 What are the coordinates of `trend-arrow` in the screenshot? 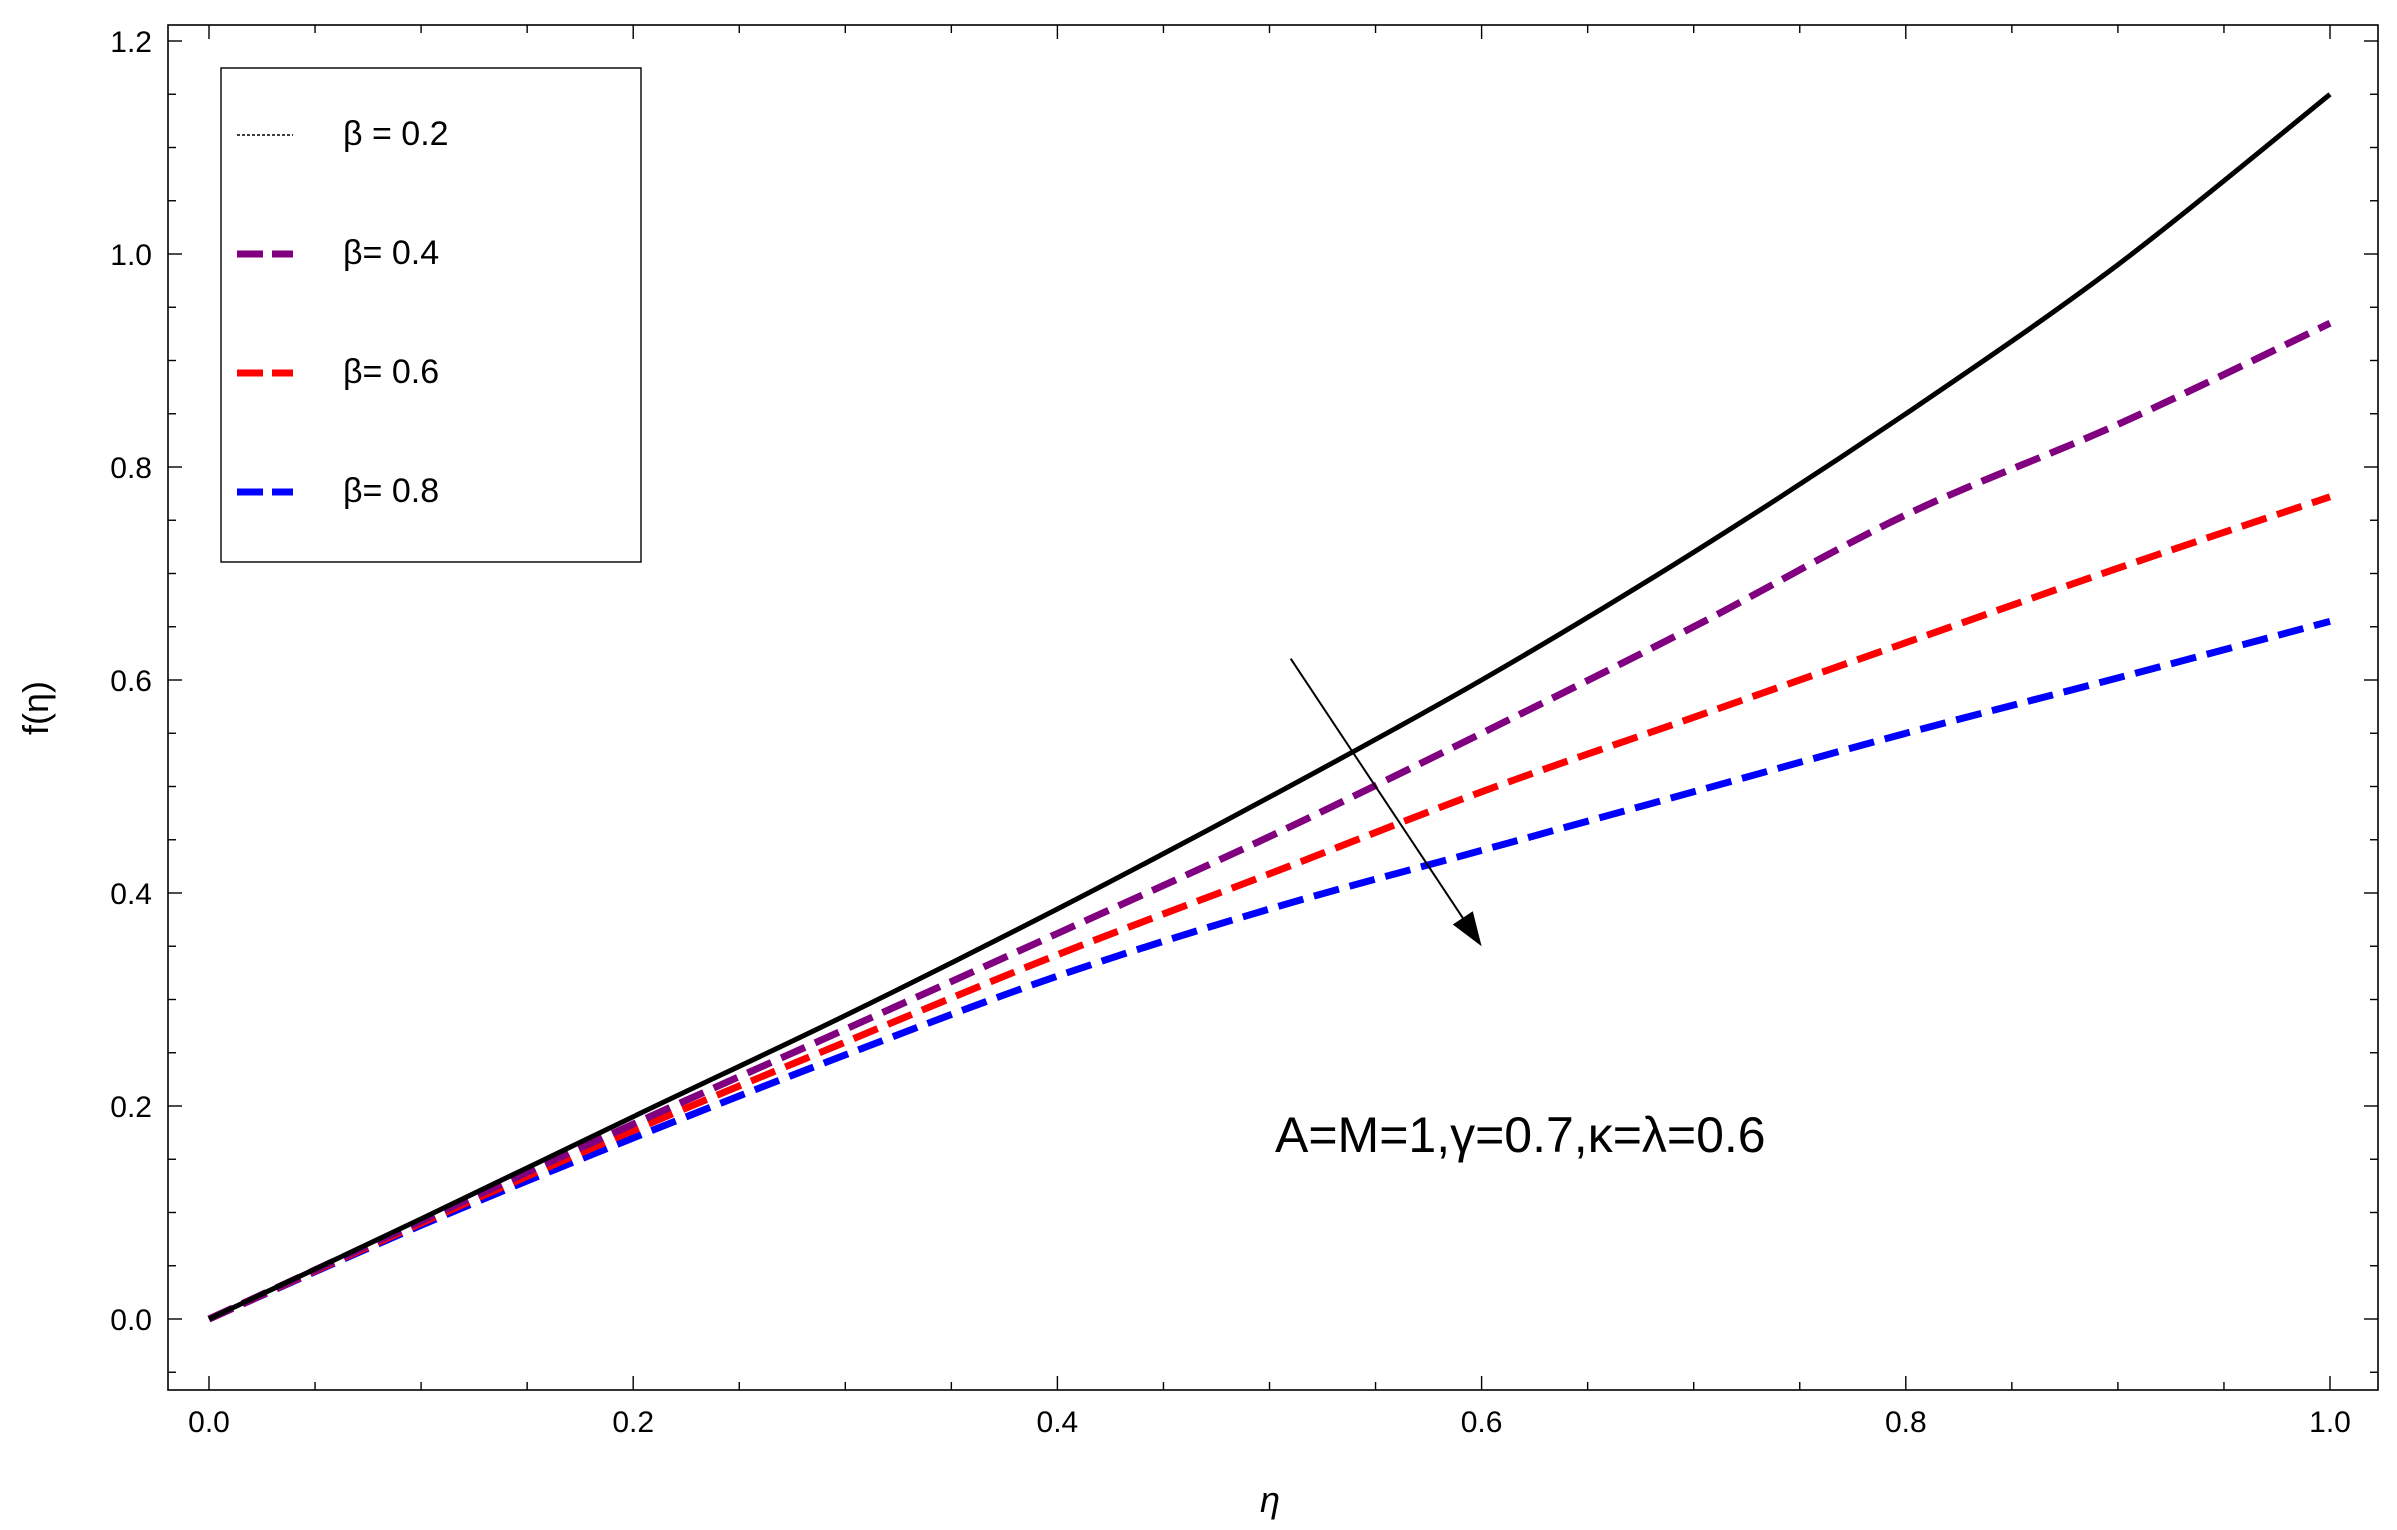 It's located at (1385, 802).